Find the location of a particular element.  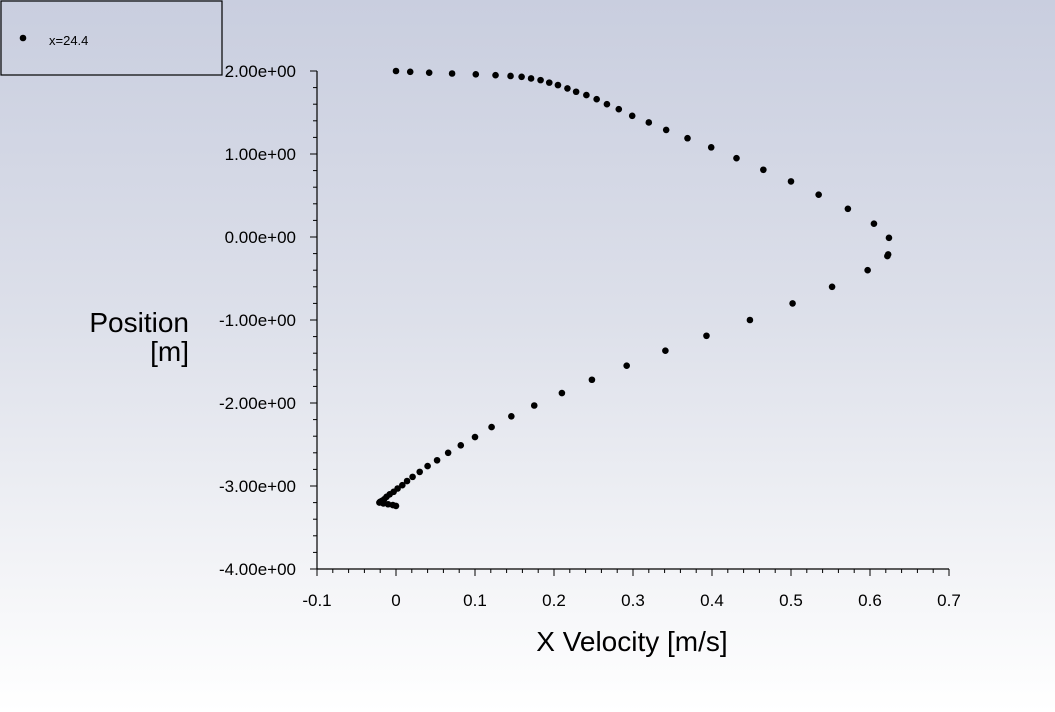

x-tick-label: 0.1 is located at coordinates (475, 600).